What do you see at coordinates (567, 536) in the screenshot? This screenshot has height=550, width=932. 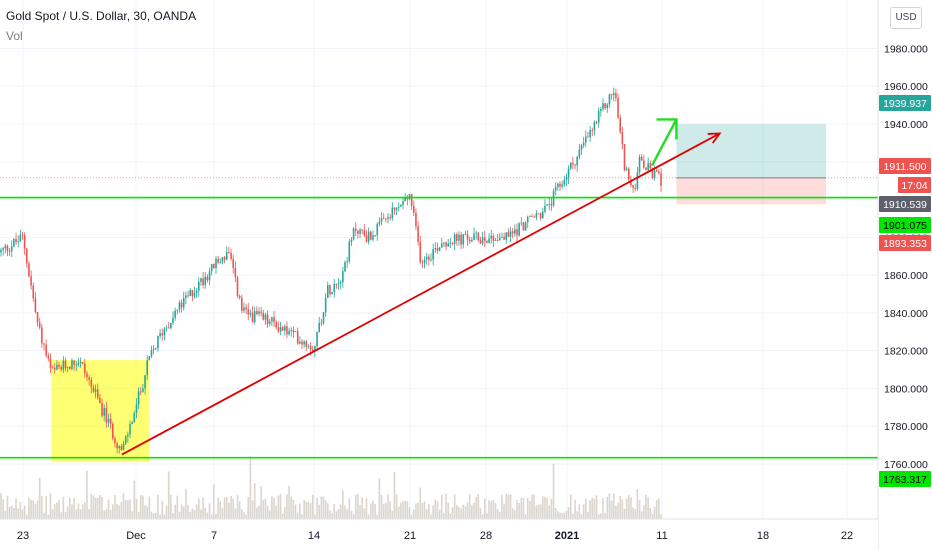 I see `time-tick-label: 2021` at bounding box center [567, 536].